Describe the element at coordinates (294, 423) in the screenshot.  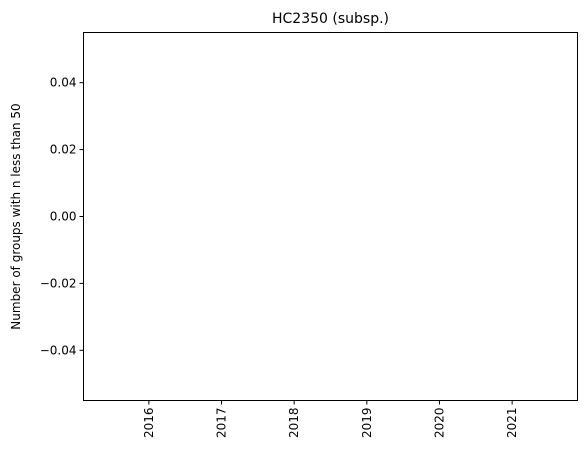
I see `x-tick-label: 2018` at that location.